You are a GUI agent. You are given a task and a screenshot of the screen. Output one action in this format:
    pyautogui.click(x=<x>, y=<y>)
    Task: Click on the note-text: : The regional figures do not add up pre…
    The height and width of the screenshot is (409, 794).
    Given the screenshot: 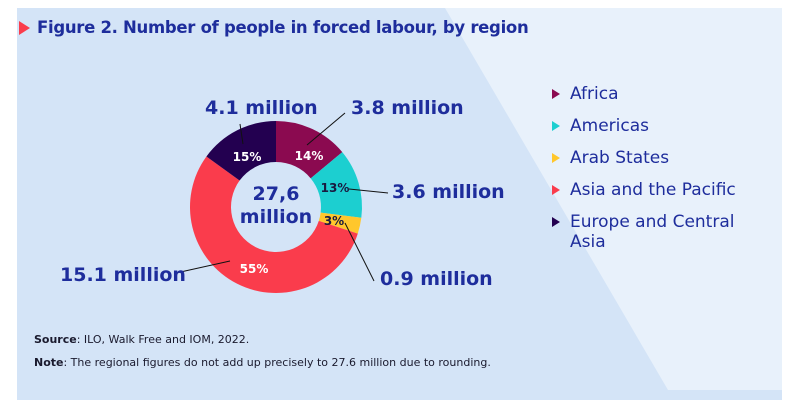 What is the action you would take?
    pyautogui.click(x=277, y=362)
    